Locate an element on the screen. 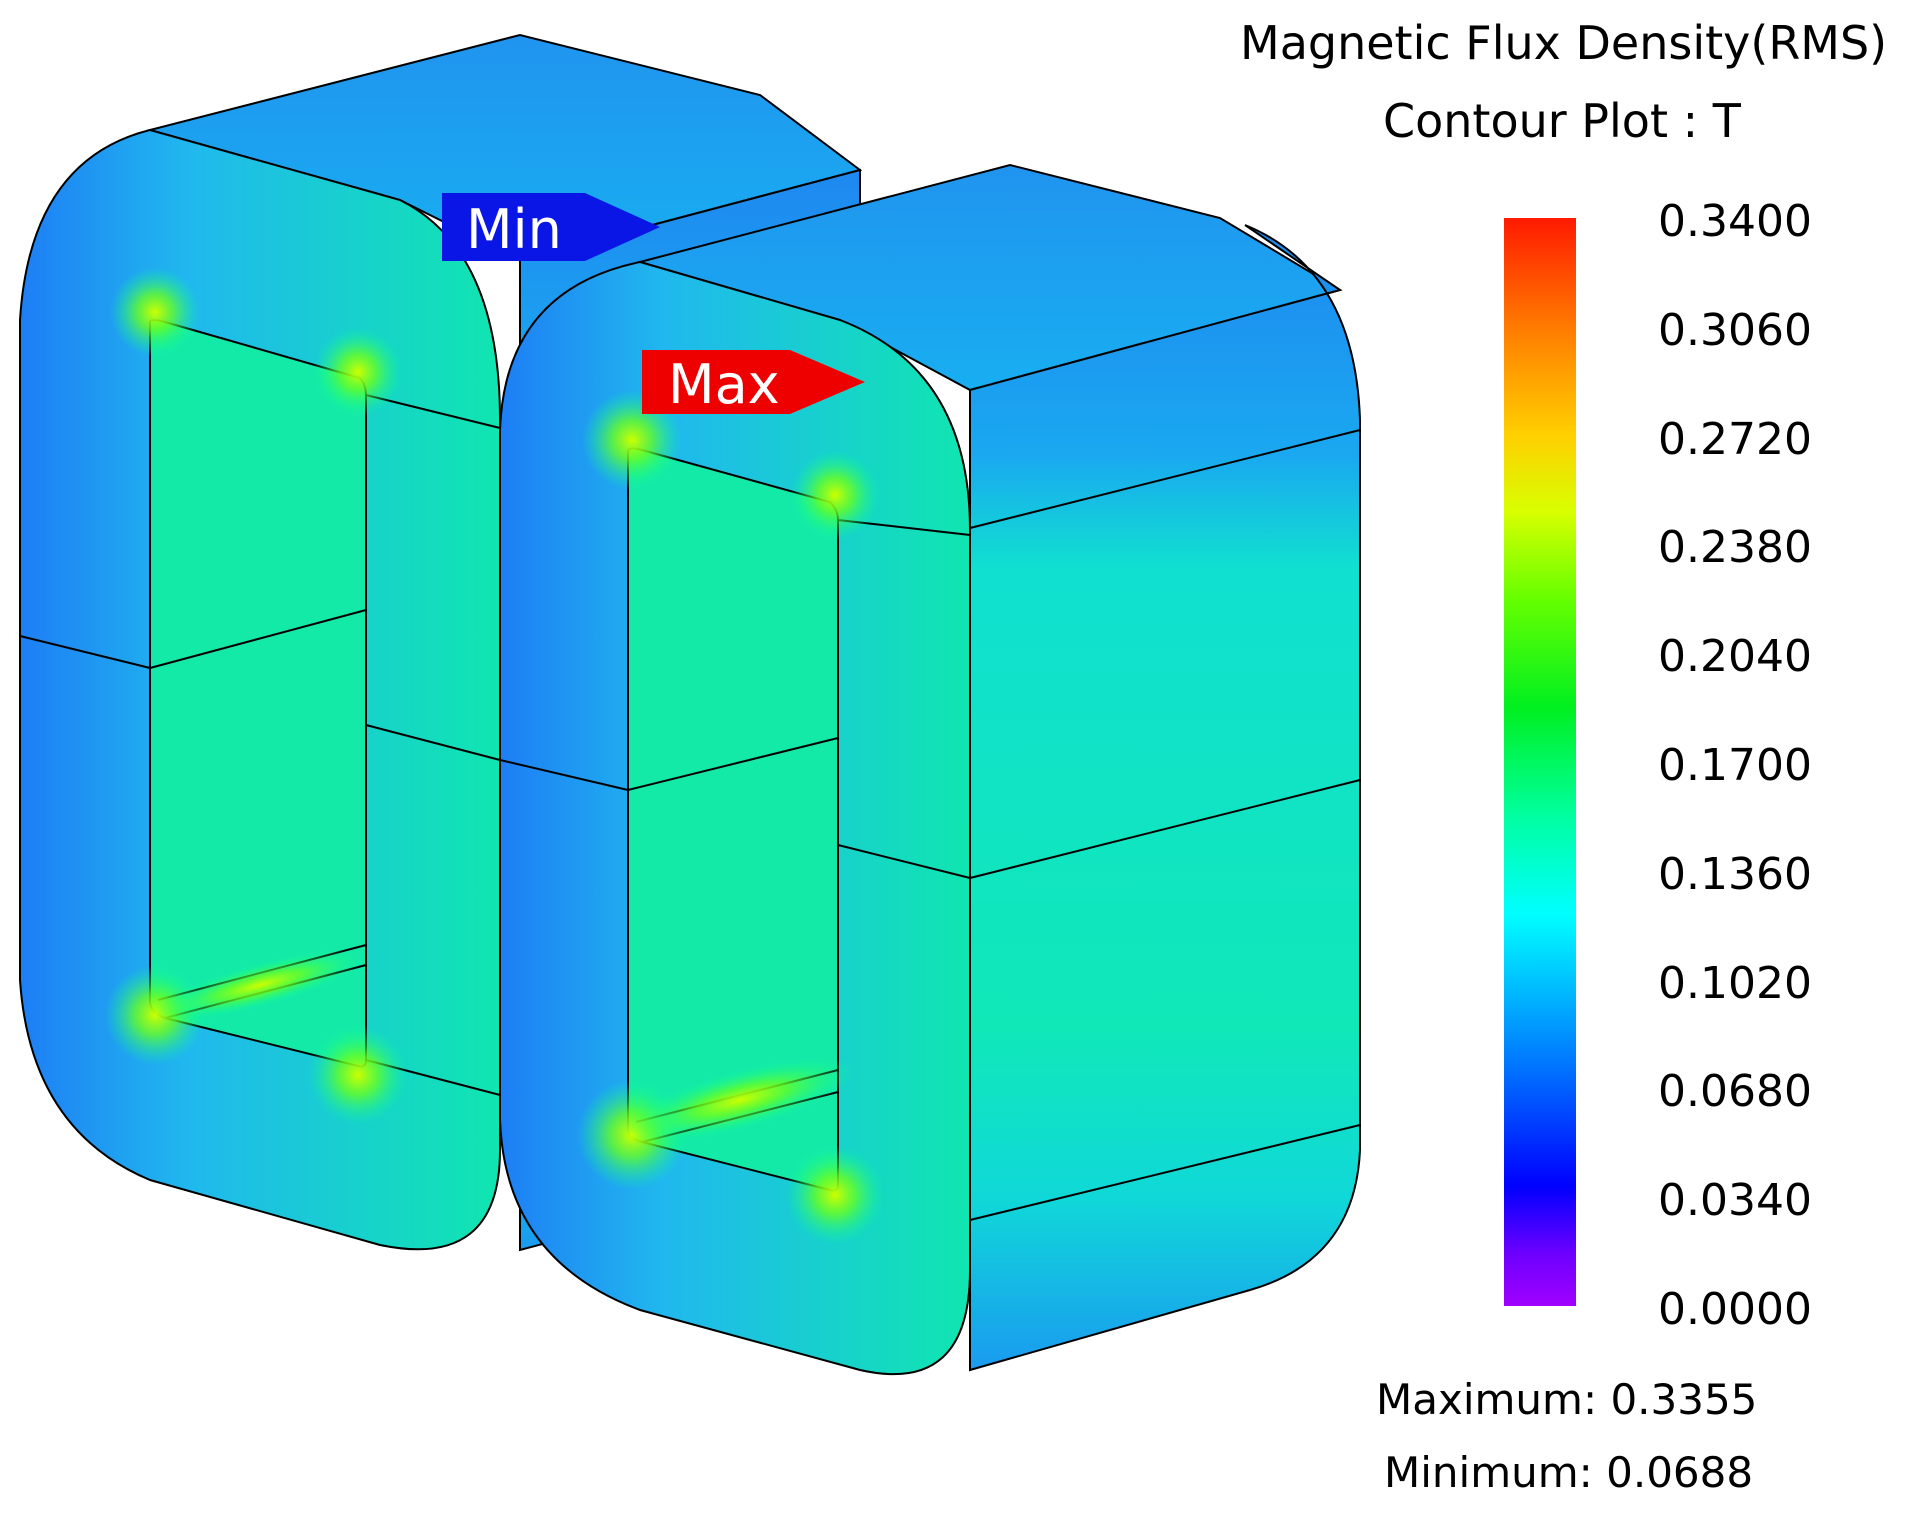 This screenshot has height=1513, width=1914. colorbar-tick-label: 0.0000 is located at coordinates (1735, 1309).